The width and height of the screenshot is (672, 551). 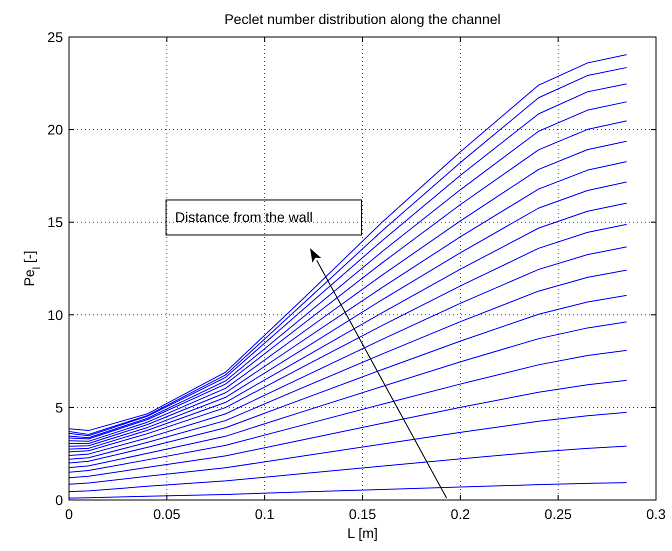 What do you see at coordinates (362, 533) in the screenshot?
I see `x-axis-title: L [m]` at bounding box center [362, 533].